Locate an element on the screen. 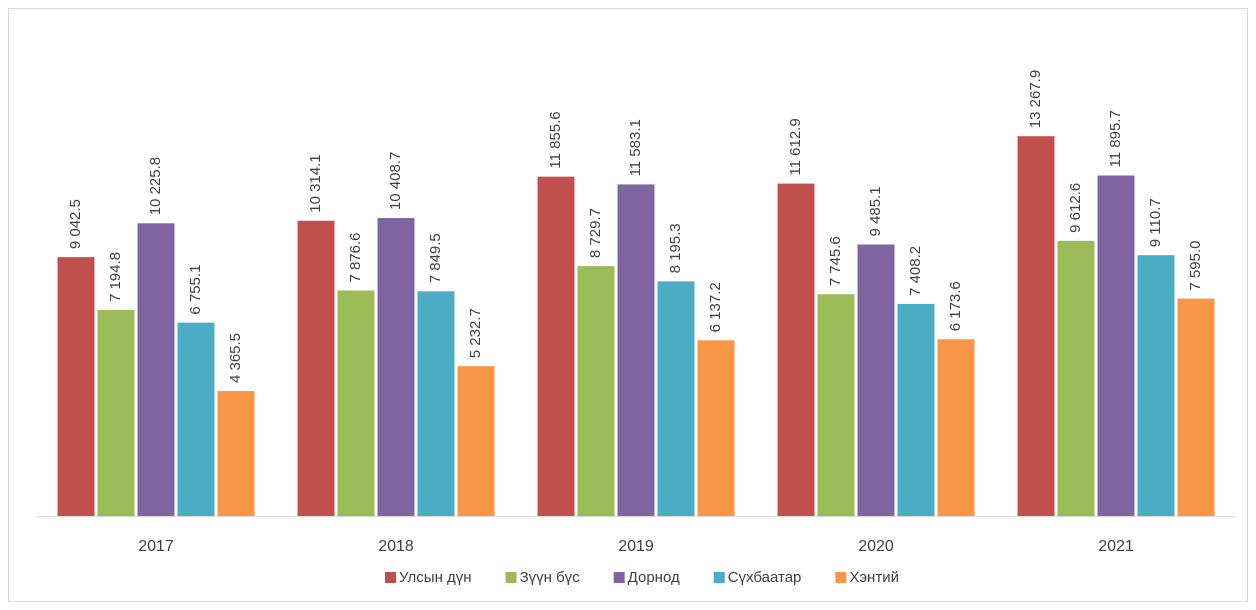 This screenshot has height=610, width=1256. x-tick-label: 2017 is located at coordinates (156, 546).